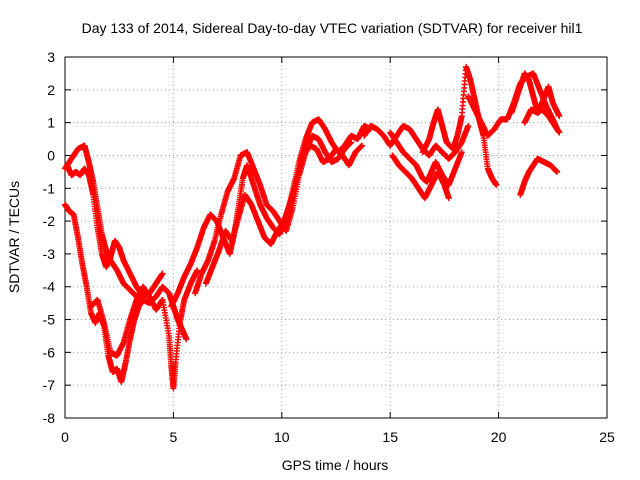 Image resolution: width=640 pixels, height=480 pixels. Describe the element at coordinates (49, 385) in the screenshot. I see `y-tick-label: -7` at that location.